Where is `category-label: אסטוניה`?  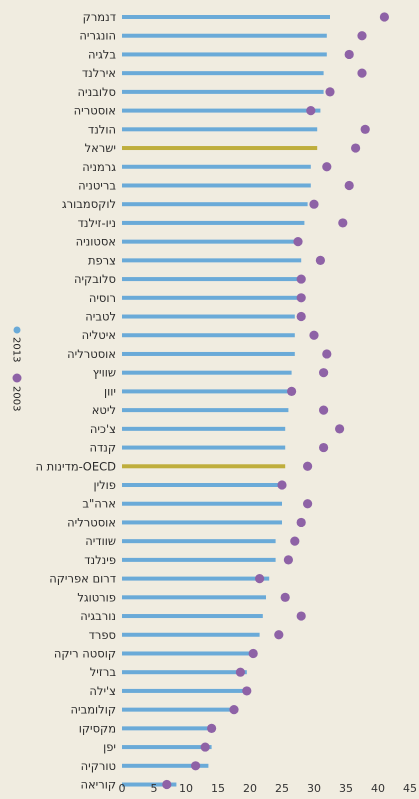
category-label: אסטוניה is located at coordinates (96, 242).